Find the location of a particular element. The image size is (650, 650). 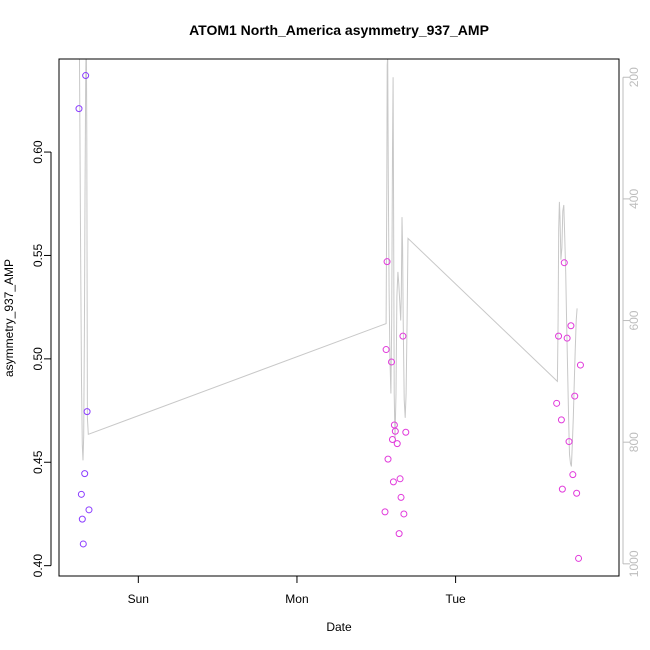

y2-tick-label: 800 is located at coordinates (634, 442).